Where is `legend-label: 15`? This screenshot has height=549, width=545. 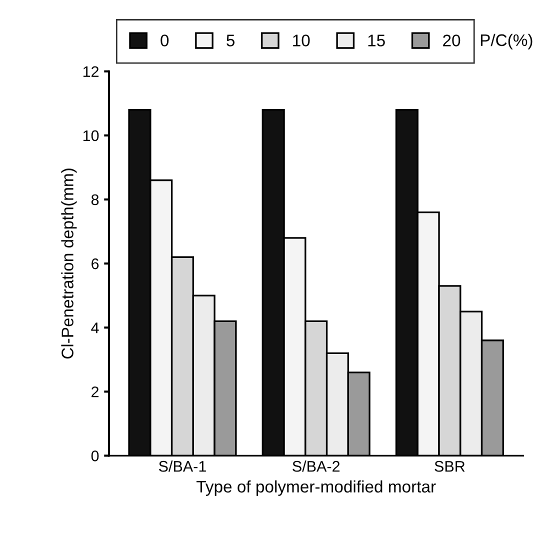 legend-label: 15 is located at coordinates (376, 40).